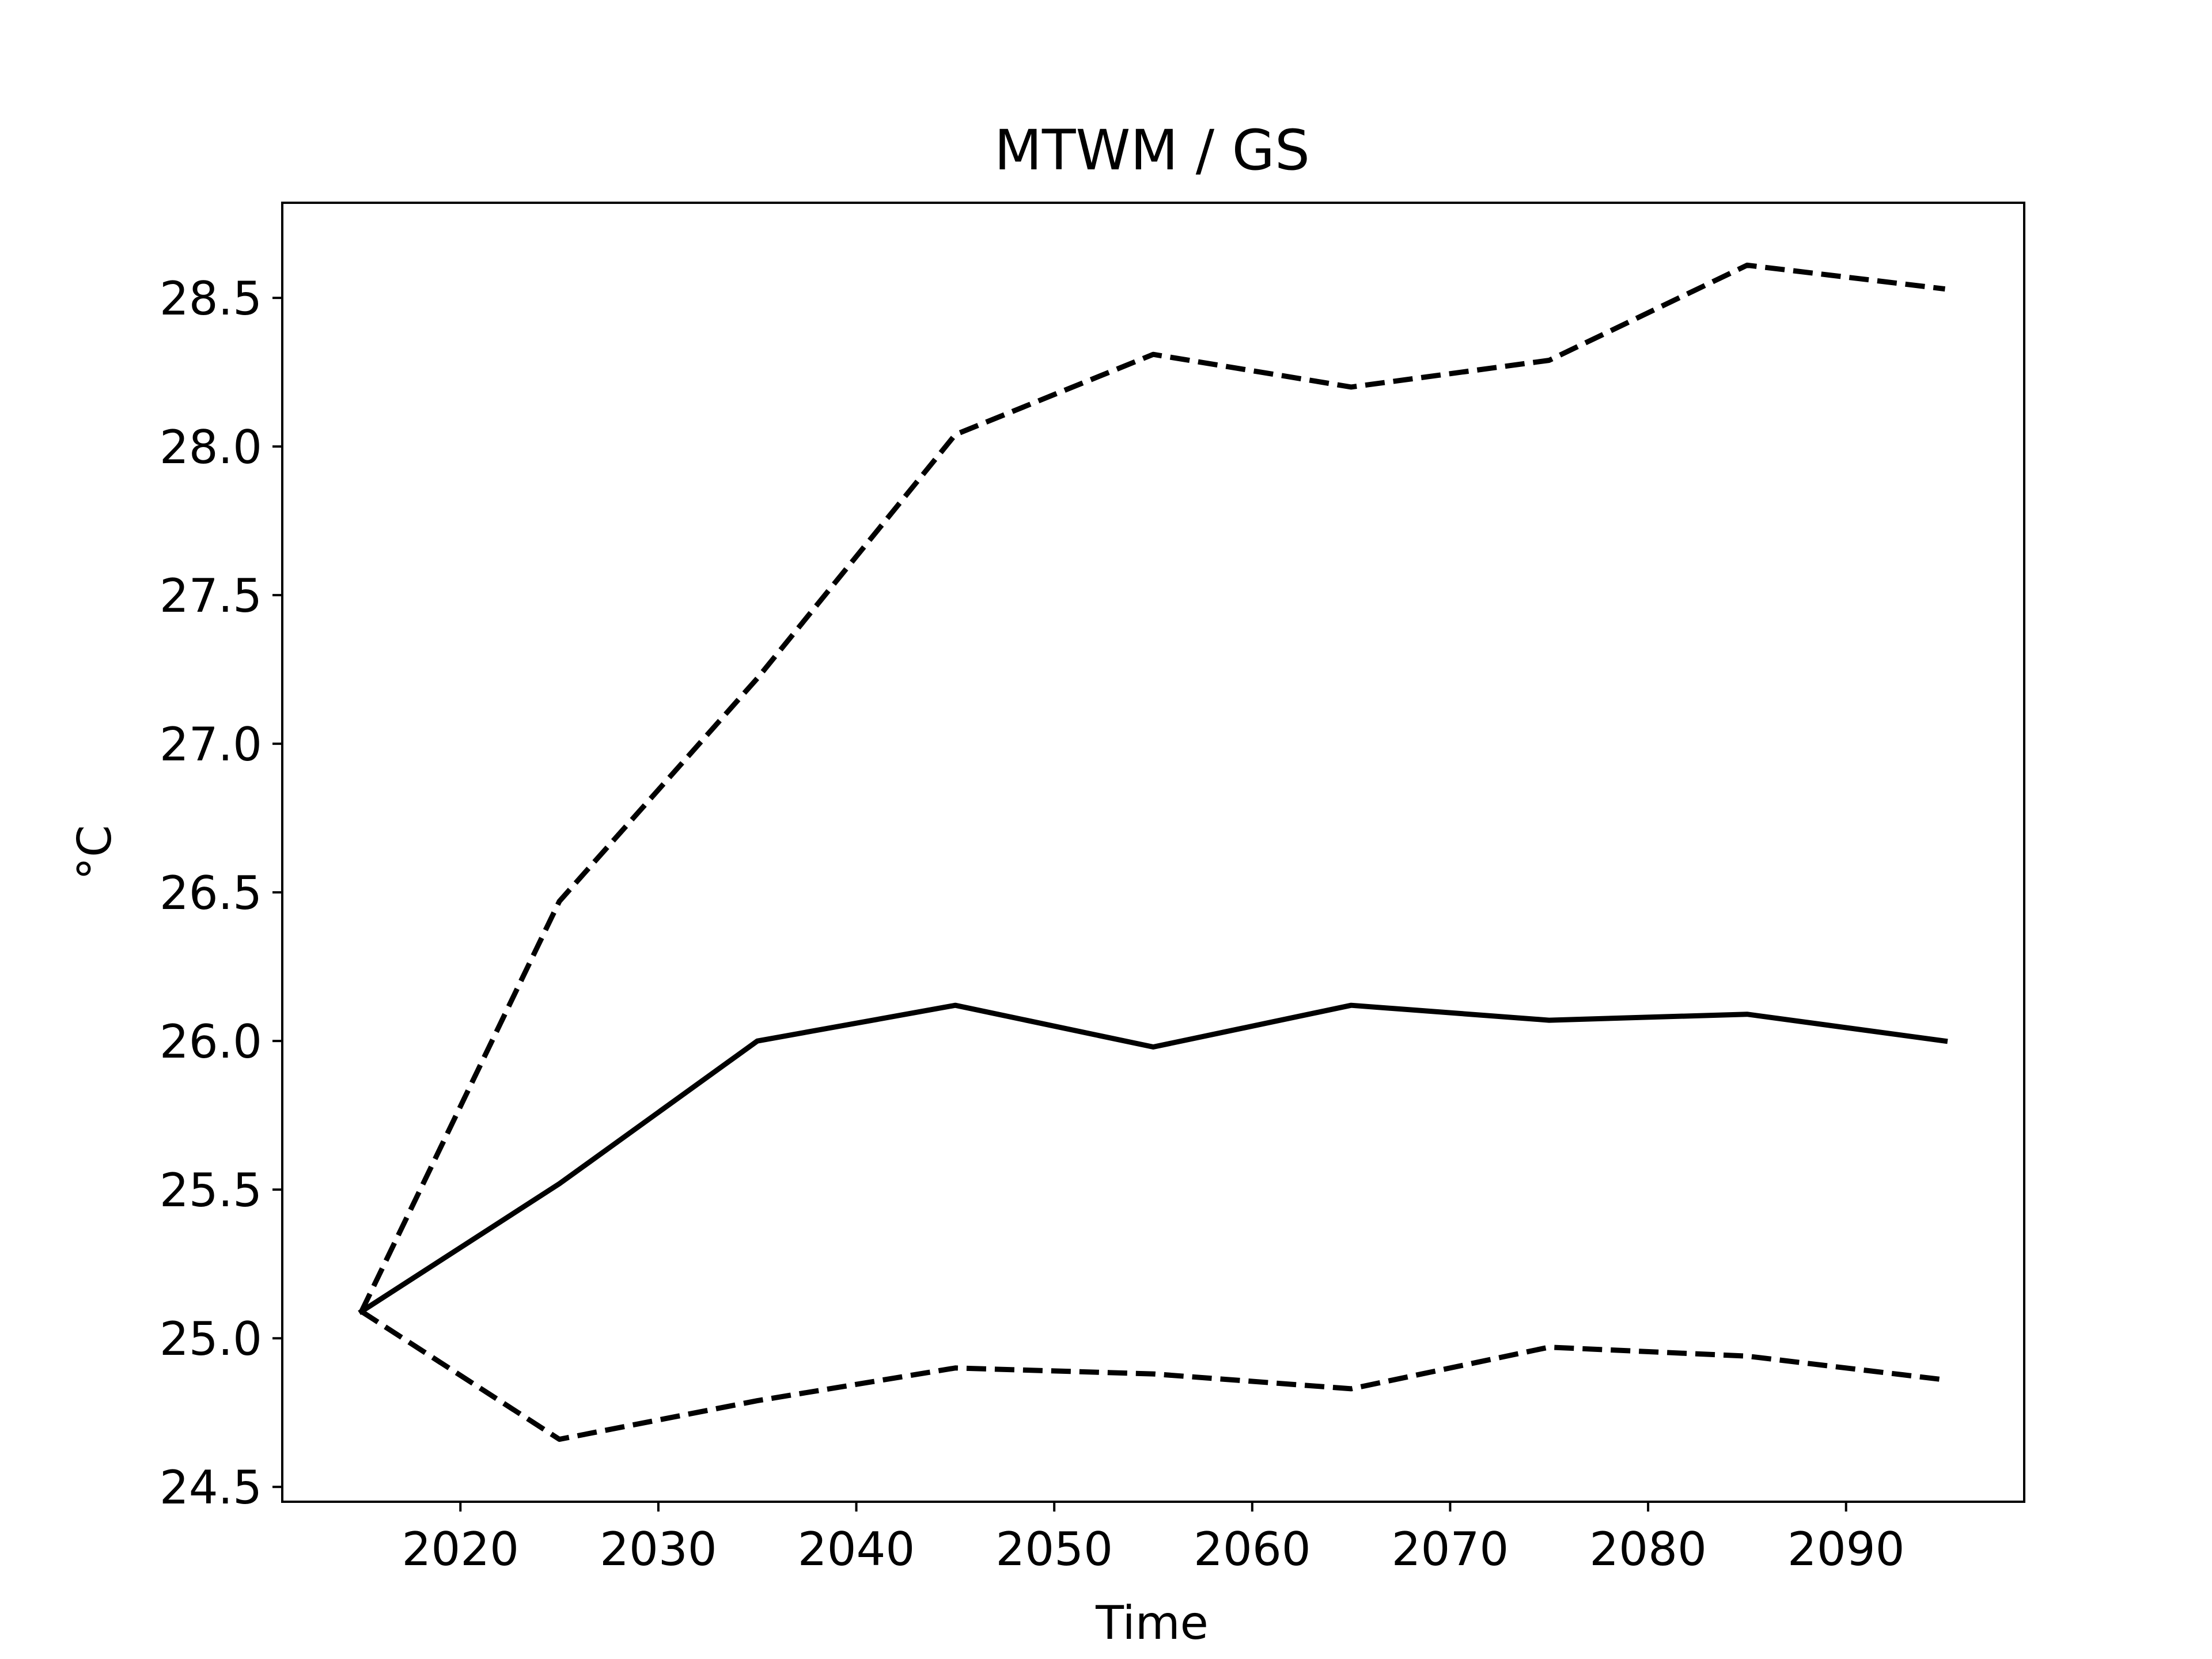 Image resolution: width=2212 pixels, height=1659 pixels. I want to click on x-tick-label: 2050, so click(1054, 1549).